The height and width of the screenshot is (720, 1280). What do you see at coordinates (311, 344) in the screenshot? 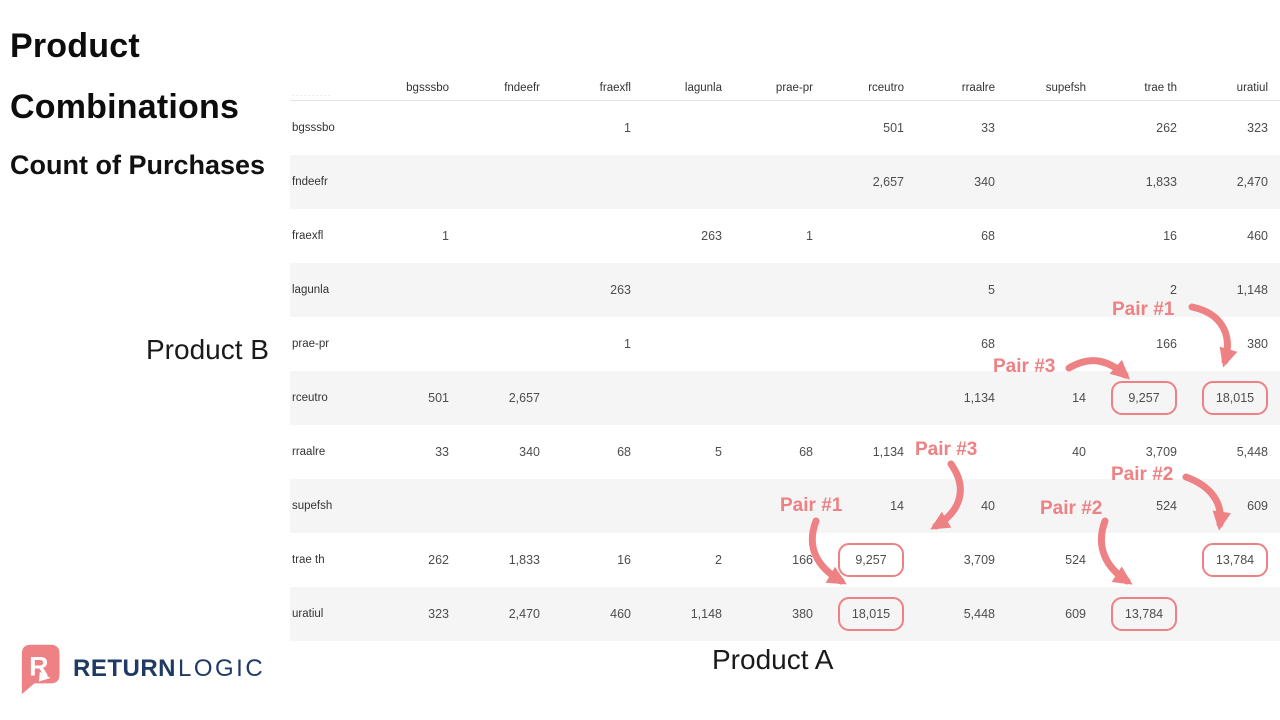
I see `row-label: prae-pr` at bounding box center [311, 344].